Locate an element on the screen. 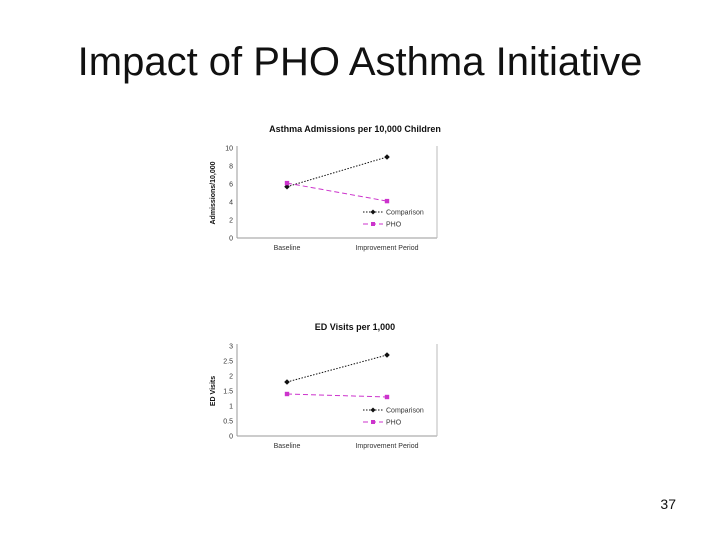  y-tick-label: 1.5 is located at coordinates (228, 392).